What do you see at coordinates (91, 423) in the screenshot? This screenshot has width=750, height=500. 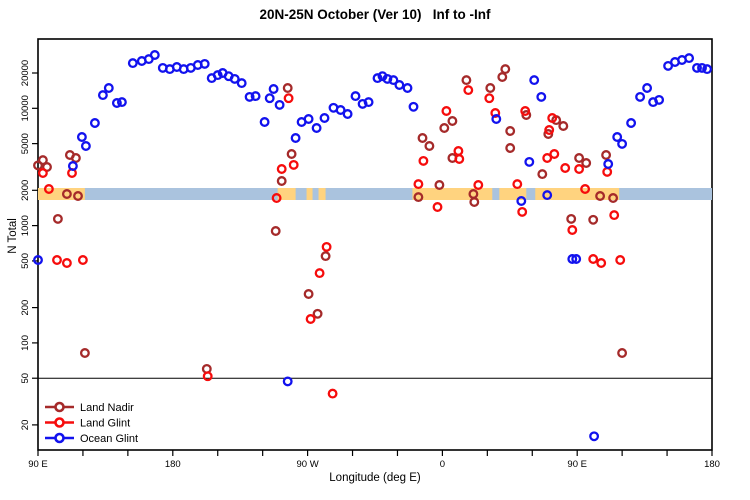 I see `legend: Land Nadir Land Glint Ocean Glint` at bounding box center [91, 423].